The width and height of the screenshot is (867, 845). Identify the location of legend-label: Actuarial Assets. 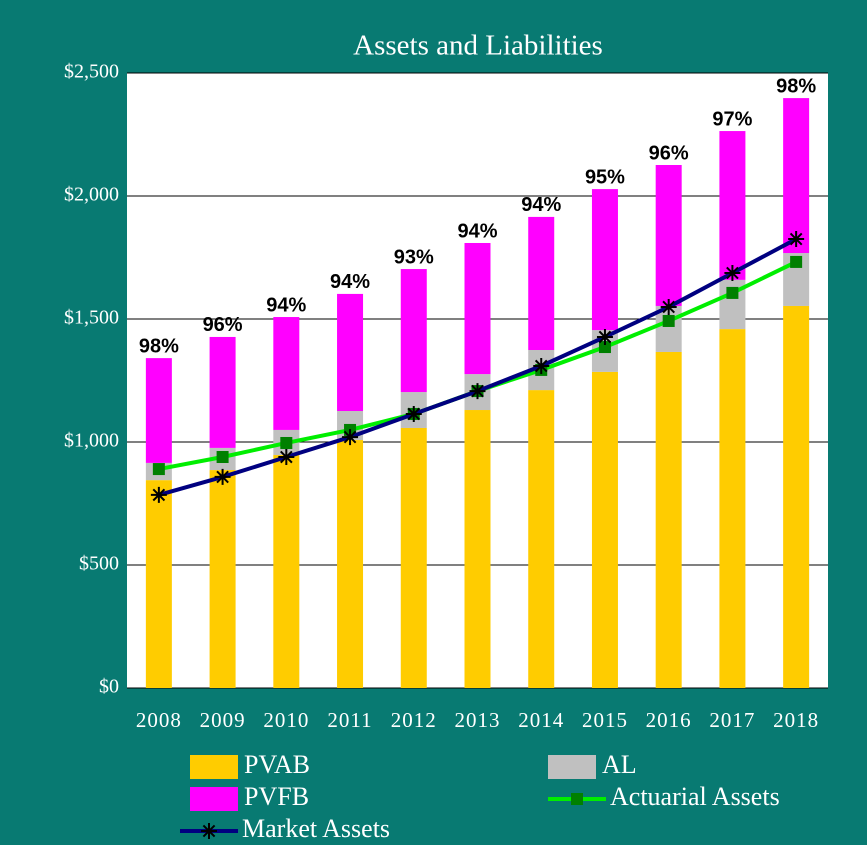
(695, 796).